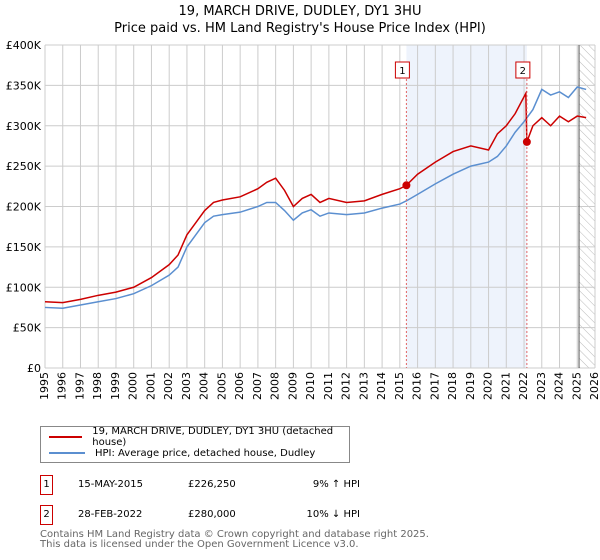  I want to click on x-tick-label: 2022, so click(523, 386).